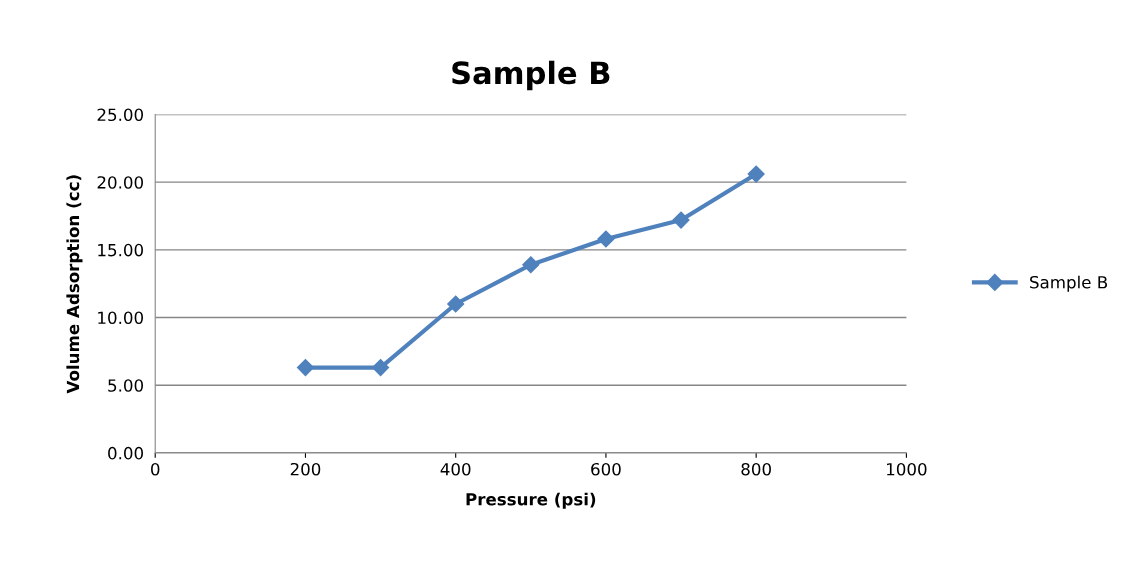 Image resolution: width=1133 pixels, height=564 pixels. What do you see at coordinates (120, 318) in the screenshot?
I see `y-tick-label: 10.00` at bounding box center [120, 318].